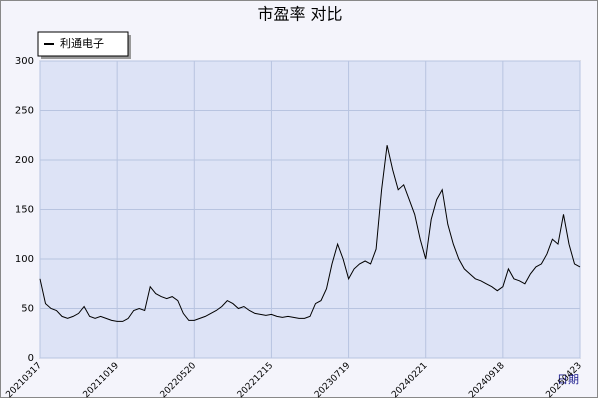 The width and height of the screenshot is (600, 400). Describe the element at coordinates (568, 379) in the screenshot. I see `x-axis-label: 日期` at that location.